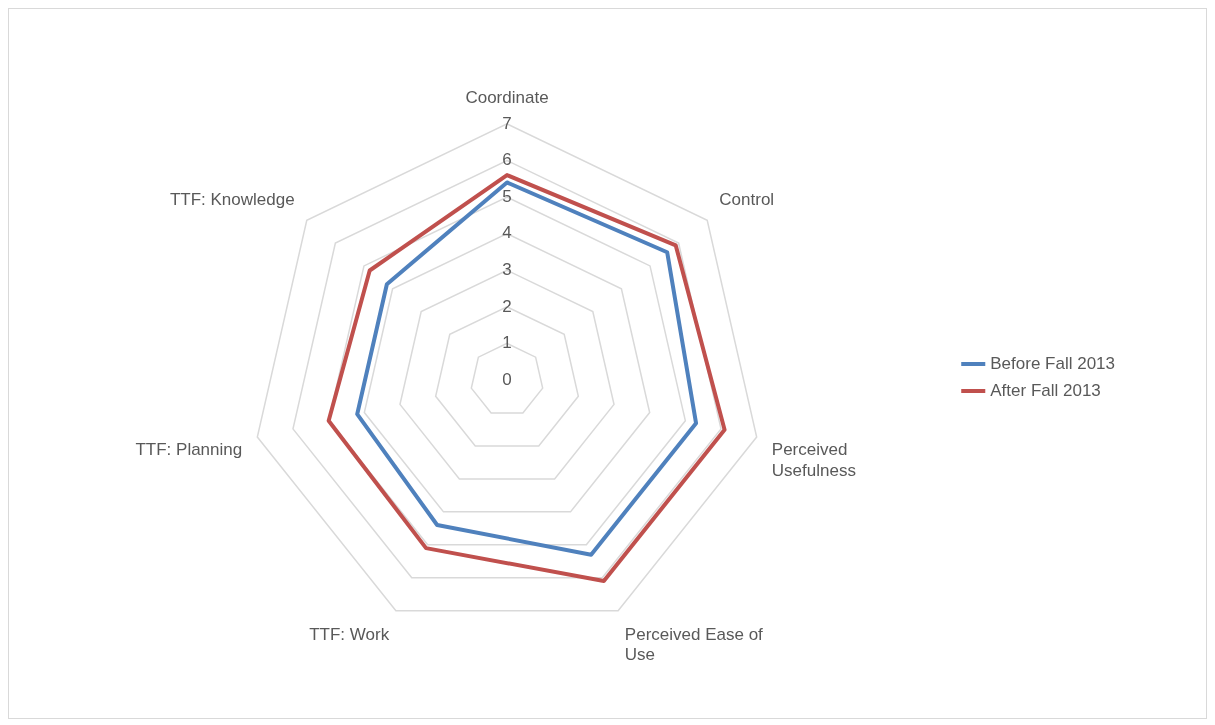 This screenshot has width=1215, height=725. What do you see at coordinates (507, 233) in the screenshot?
I see `y-tick-label: 4` at bounding box center [507, 233].